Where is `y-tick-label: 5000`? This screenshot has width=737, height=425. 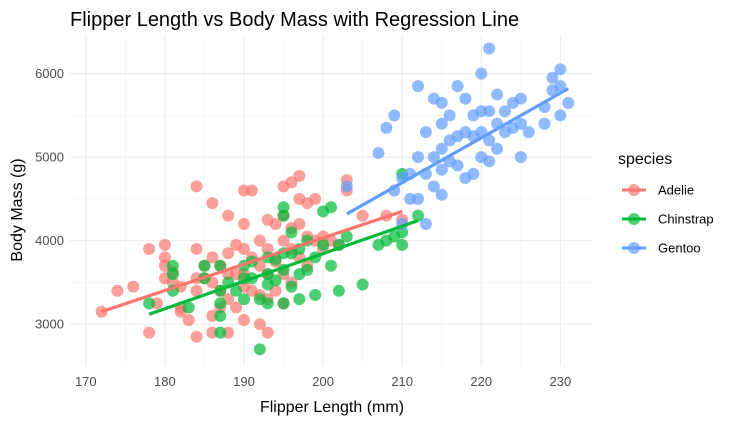 y-tick-label: 5000 is located at coordinates (49, 157).